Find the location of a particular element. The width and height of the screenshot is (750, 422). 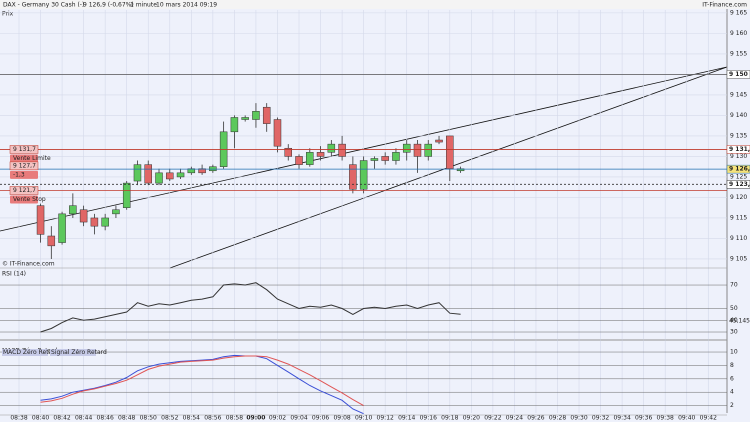

order-price: 9 127,7 is located at coordinates (24, 165).